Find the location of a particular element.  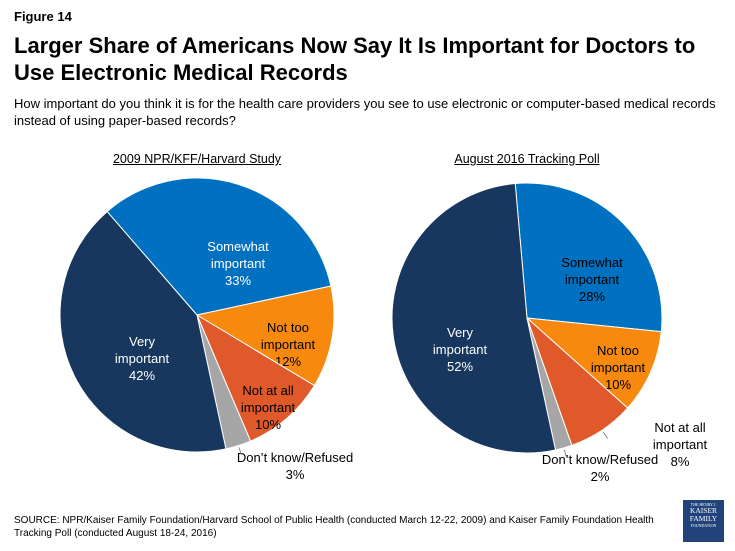

slice-label: Very important 42% is located at coordinates (142, 358).